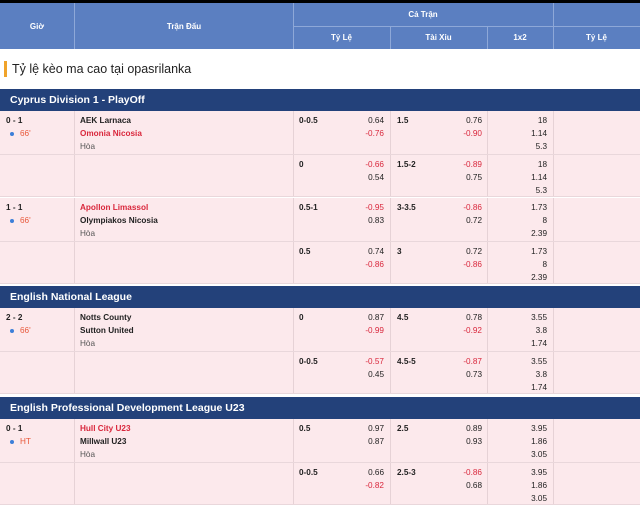 The width and height of the screenshot is (640, 506). Describe the element at coordinates (107, 330) in the screenshot. I see `away-team: Sutton United` at that location.